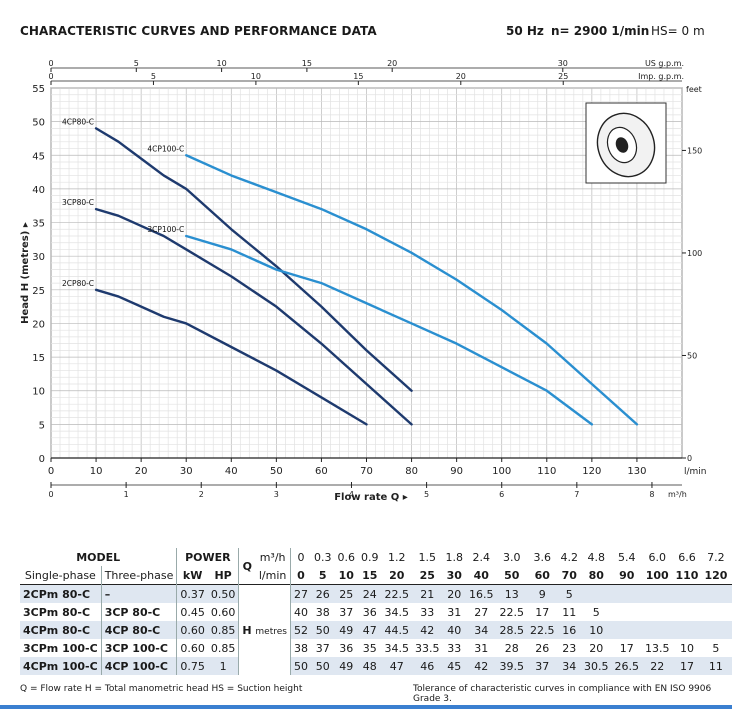 This screenshot has width=732, height=709. Describe the element at coordinates (454, 666) in the screenshot. I see `head-value: 45` at that location.